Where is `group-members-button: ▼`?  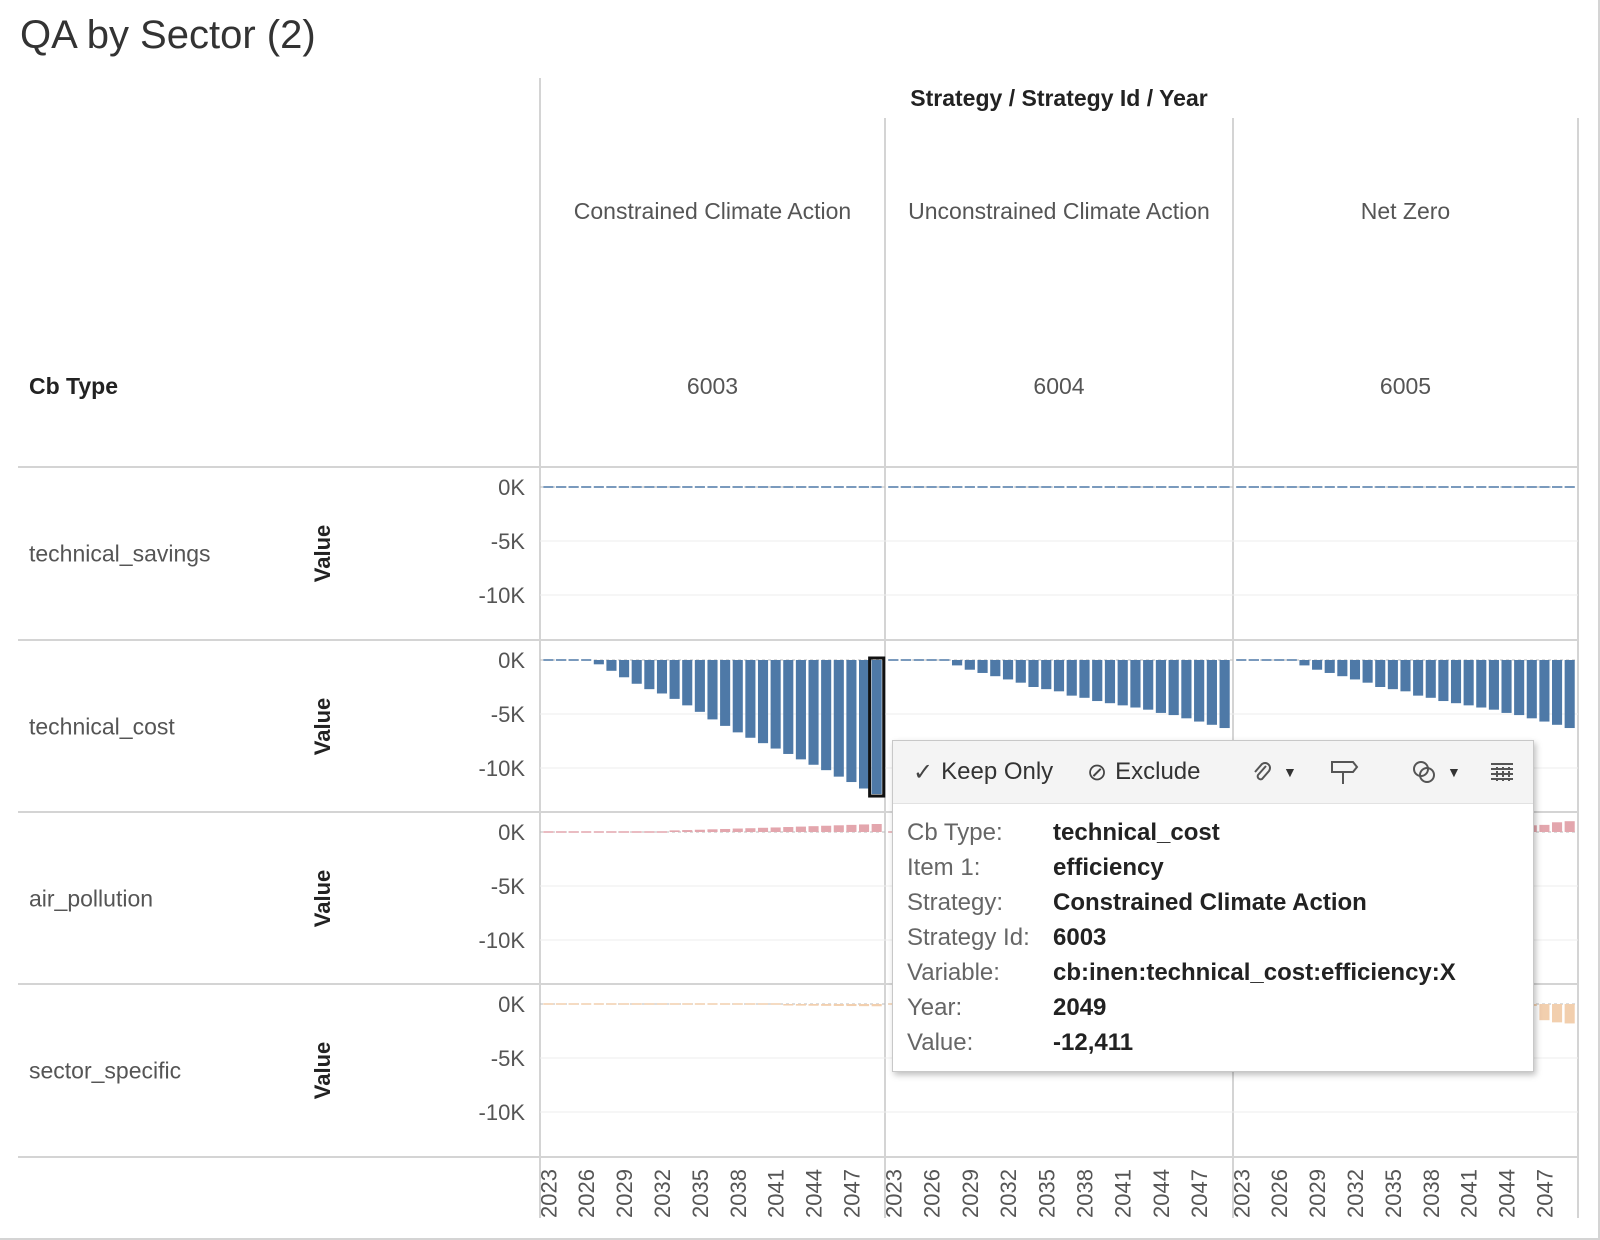 group-members-button: ▼ is located at coordinates (1274, 772).